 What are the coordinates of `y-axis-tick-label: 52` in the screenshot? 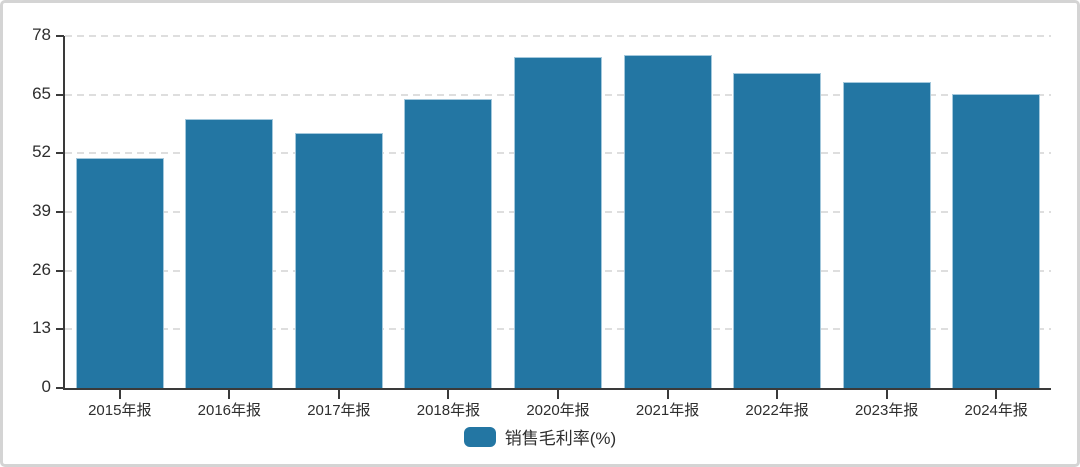 It's located at (41, 152).